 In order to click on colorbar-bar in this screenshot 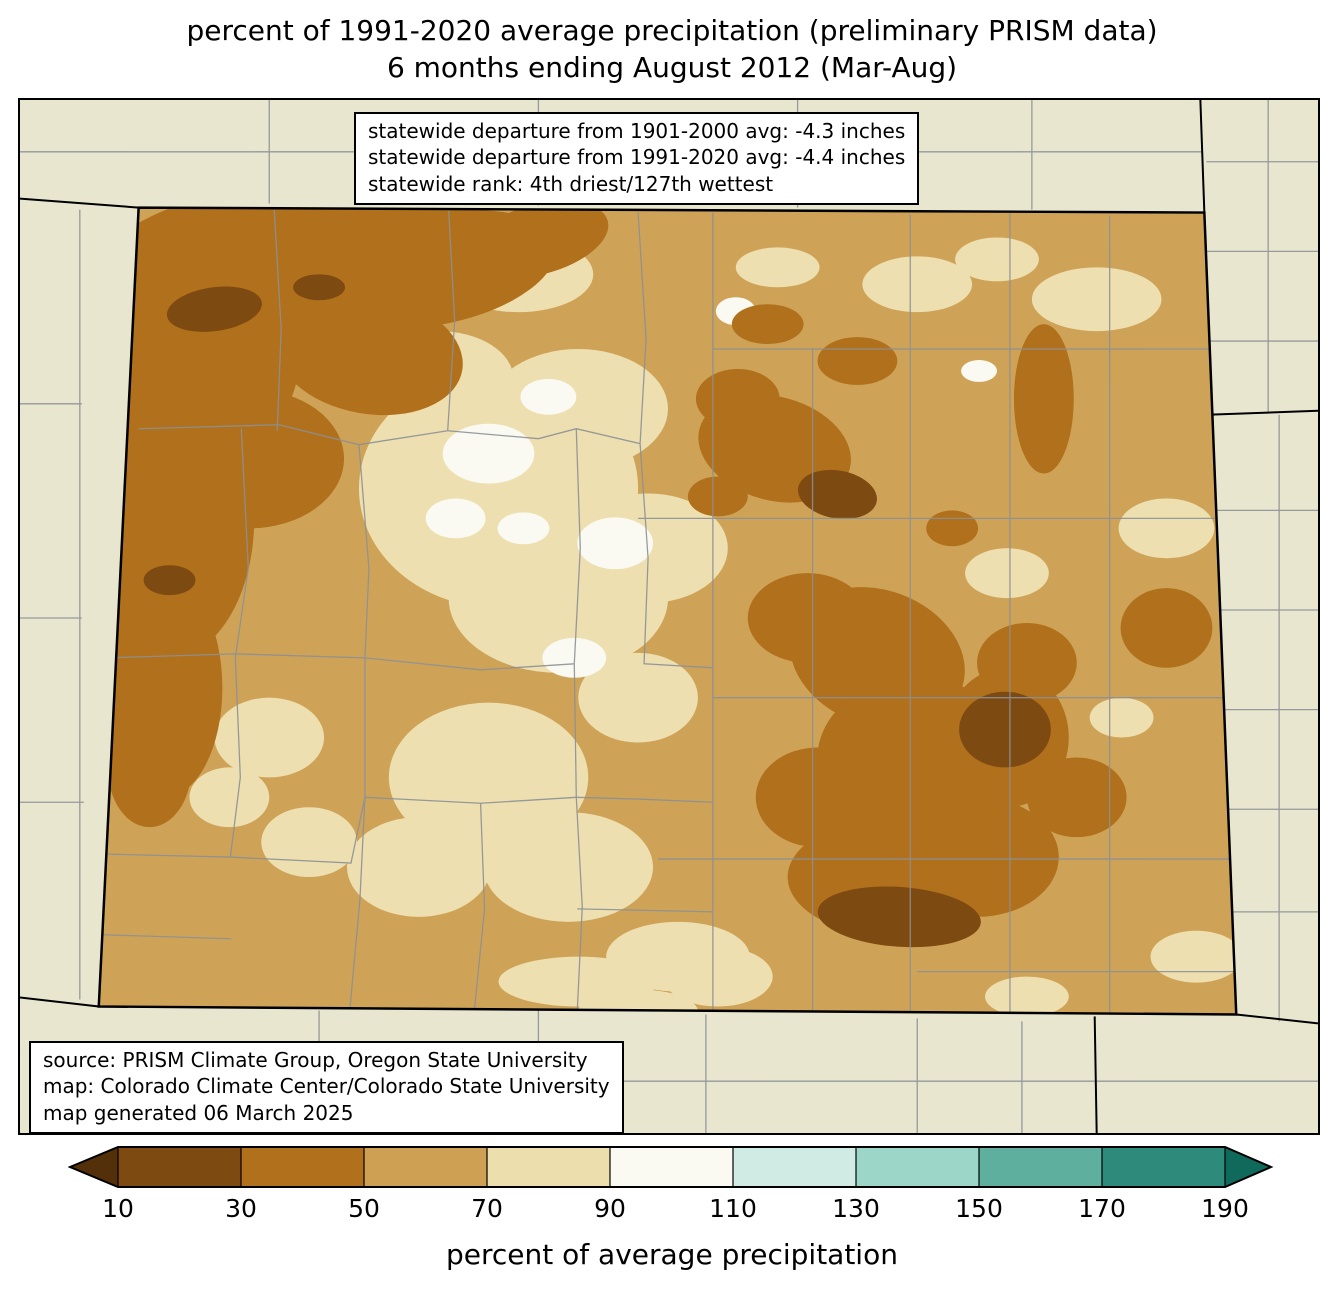, I will do `click(671, 1167)`.